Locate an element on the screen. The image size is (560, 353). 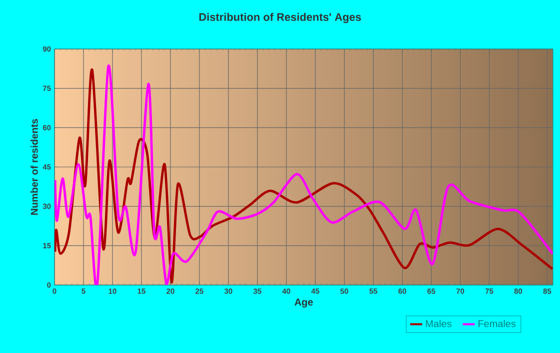
chart-title: Distribution of Residents' Ages is located at coordinates (280, 18).